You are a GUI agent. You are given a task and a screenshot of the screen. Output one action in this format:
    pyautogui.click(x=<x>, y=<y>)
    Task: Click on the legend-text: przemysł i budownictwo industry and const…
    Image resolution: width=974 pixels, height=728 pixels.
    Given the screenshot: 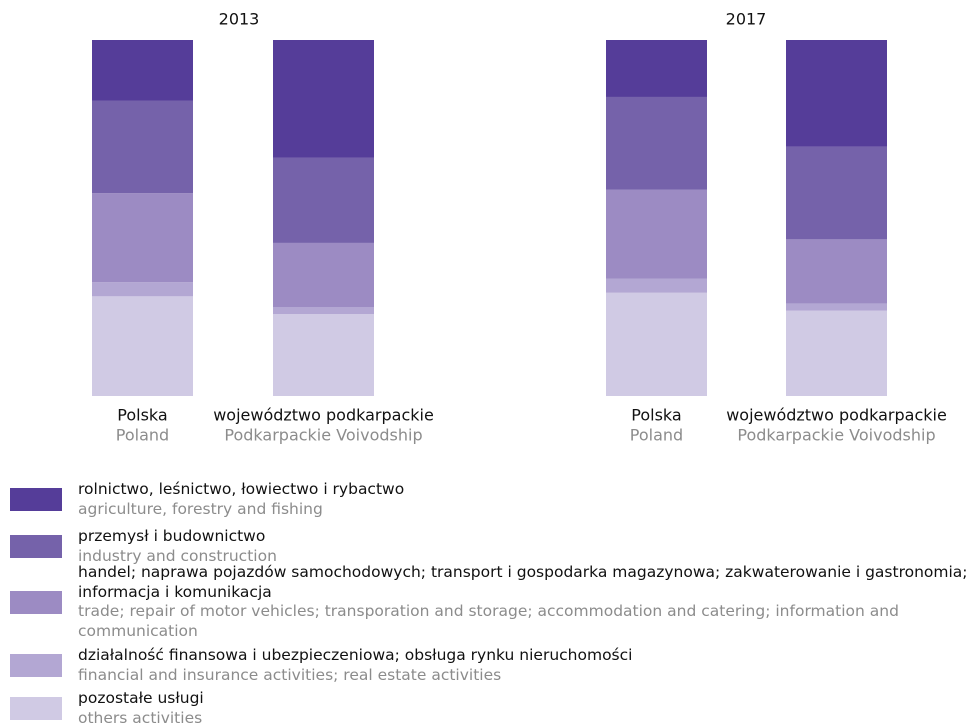 What is the action you would take?
    pyautogui.click(x=523, y=546)
    